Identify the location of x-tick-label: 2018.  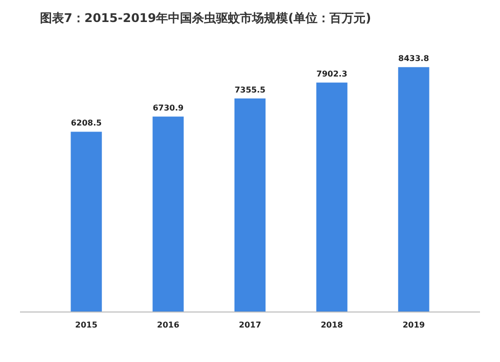
(332, 325).